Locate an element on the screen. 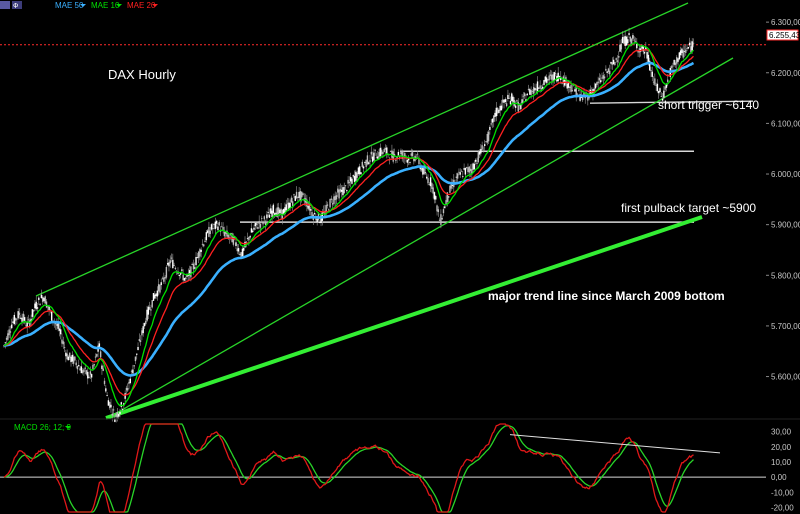 The width and height of the screenshot is (800, 514). legend-label-mae20: MAE 20 is located at coordinates (141, 5).